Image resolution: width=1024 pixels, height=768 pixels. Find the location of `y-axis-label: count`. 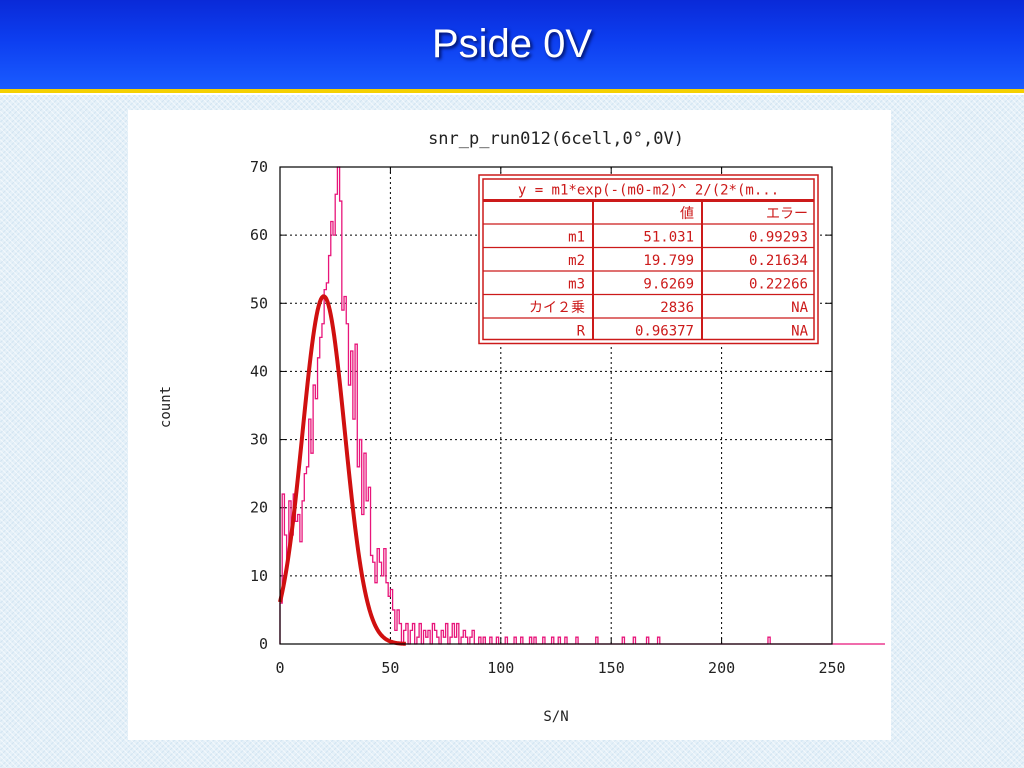

y-axis-label: count is located at coordinates (166, 407).